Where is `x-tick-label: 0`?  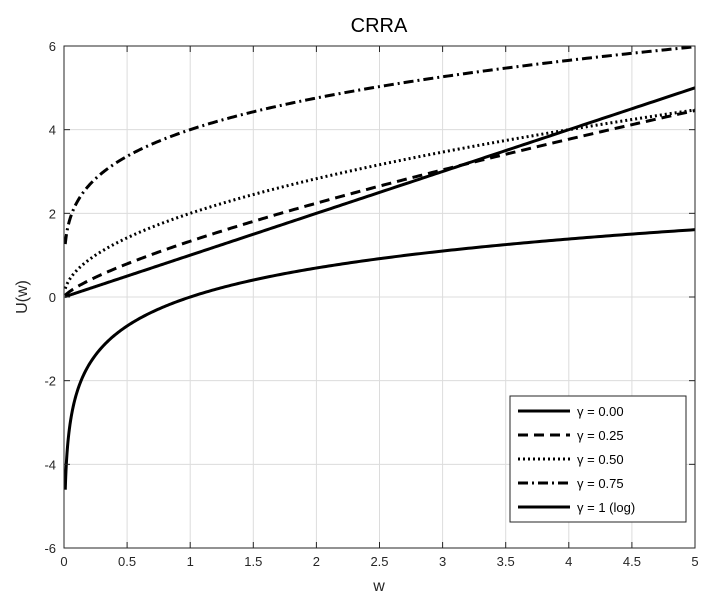 x-tick-label: 0 is located at coordinates (63, 561).